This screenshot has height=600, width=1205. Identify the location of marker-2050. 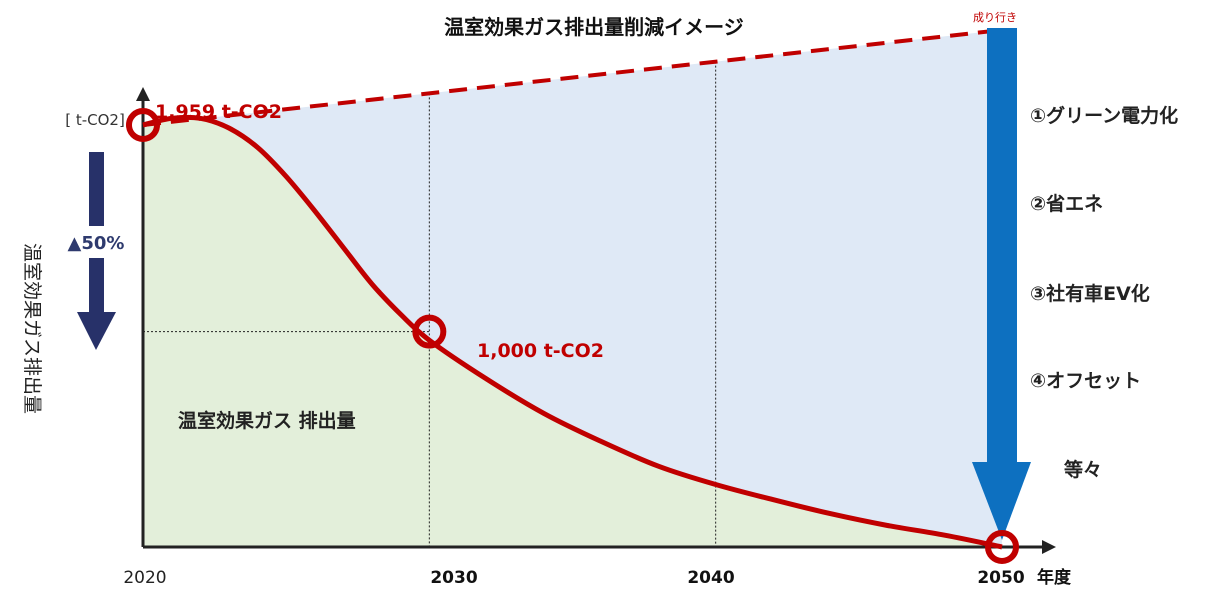
(1002, 547).